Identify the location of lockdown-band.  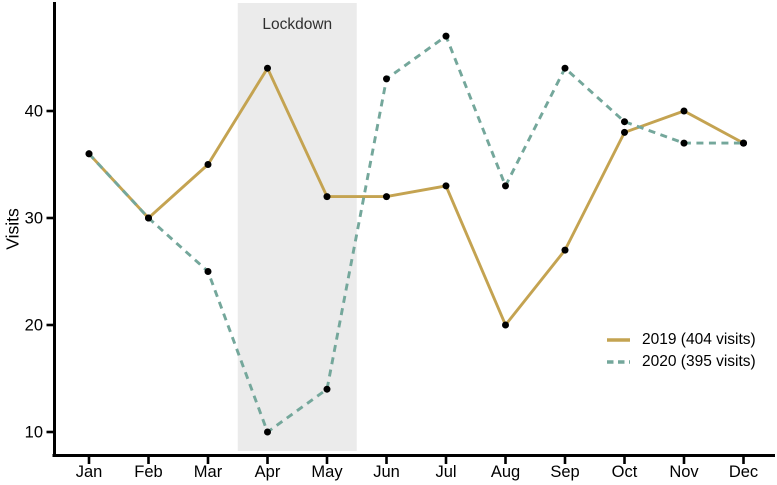
(297, 227).